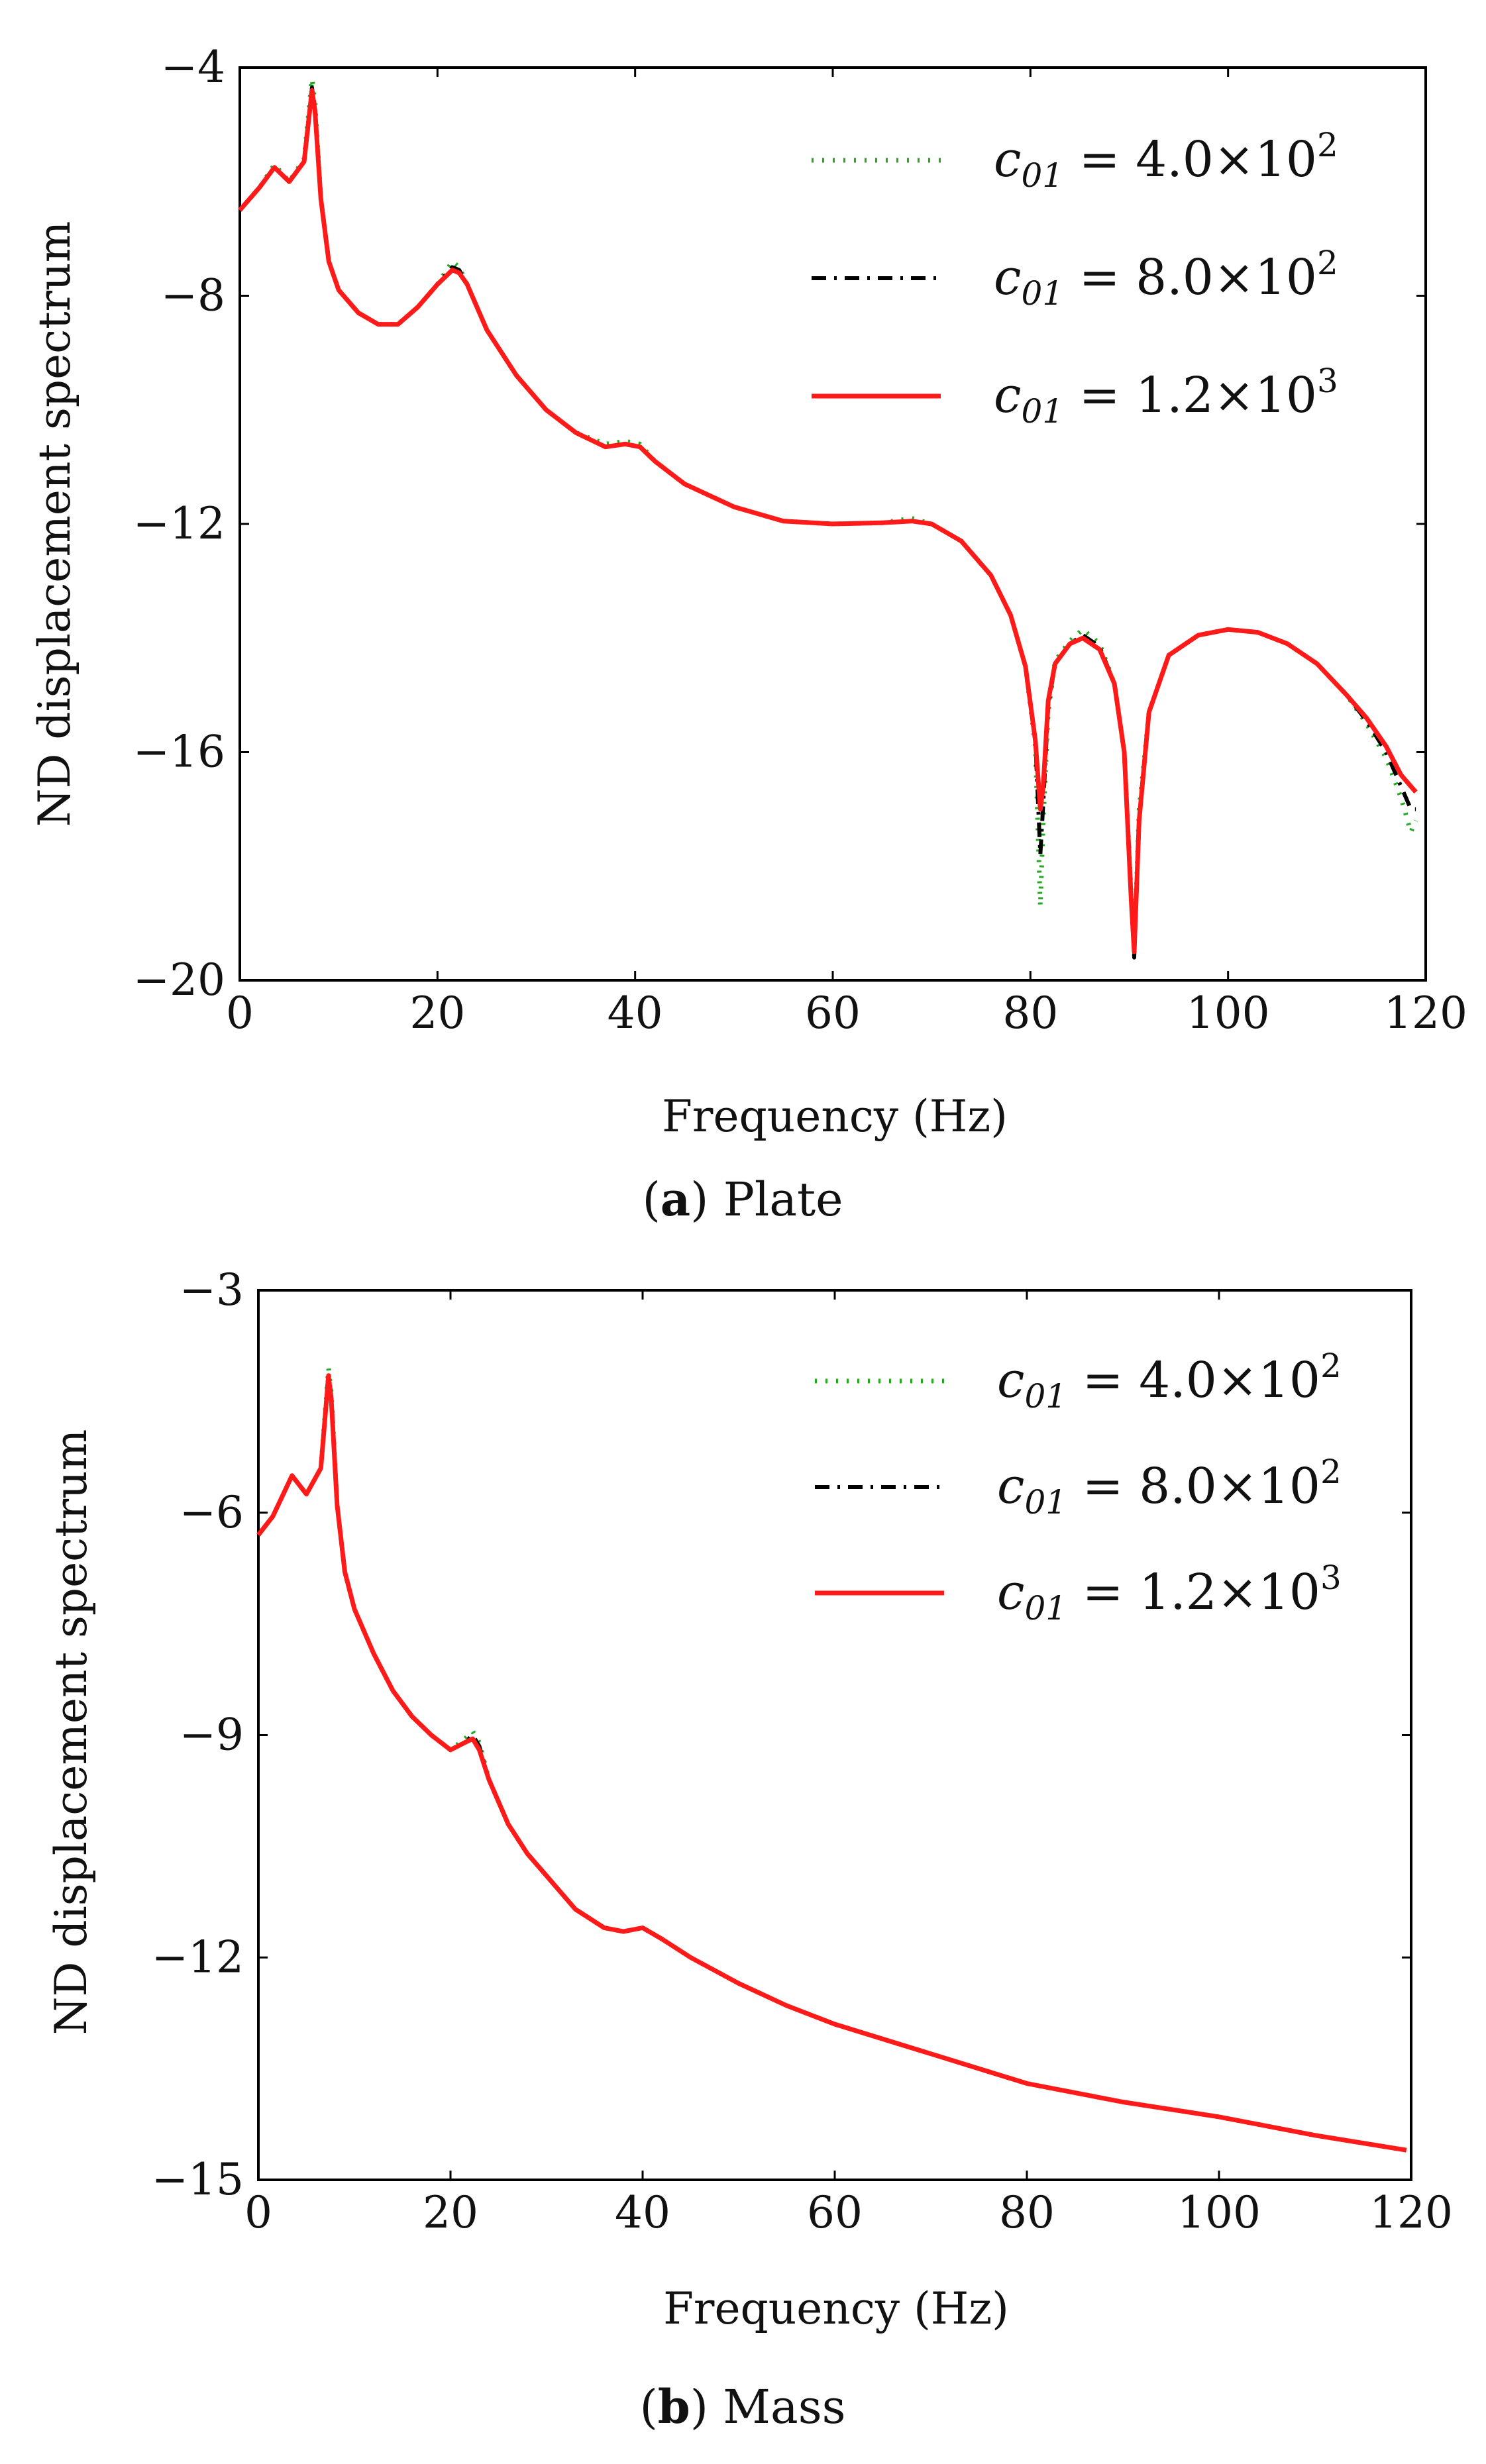 This screenshot has height=2464, width=1486. What do you see at coordinates (212, 1735) in the screenshot?
I see `y-tick-label: −9` at bounding box center [212, 1735].